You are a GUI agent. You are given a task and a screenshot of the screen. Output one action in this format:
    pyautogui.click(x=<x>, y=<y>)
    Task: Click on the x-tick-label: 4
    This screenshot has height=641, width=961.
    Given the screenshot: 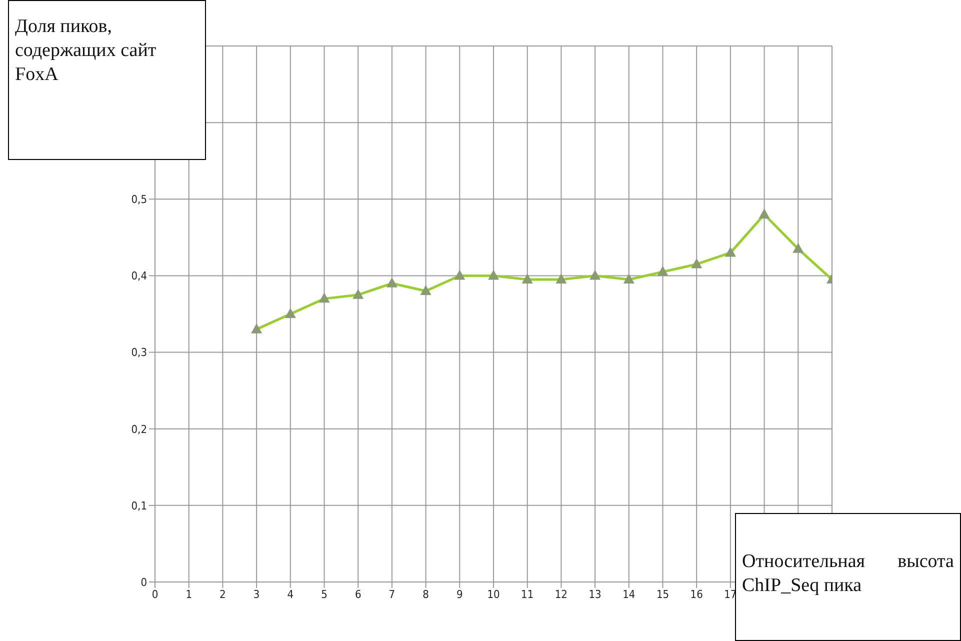 What is the action you would take?
    pyautogui.click(x=290, y=594)
    